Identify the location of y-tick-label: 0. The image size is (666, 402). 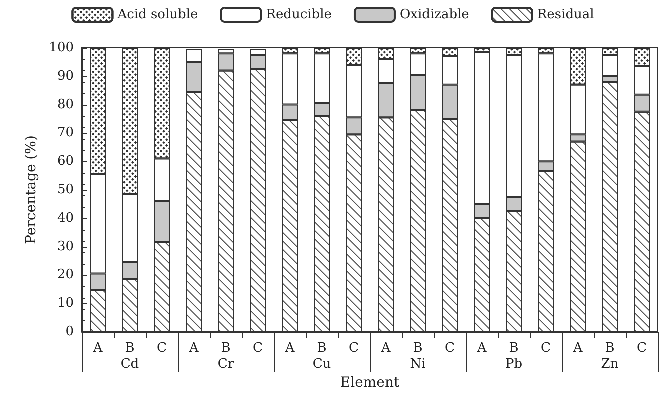
(70, 332).